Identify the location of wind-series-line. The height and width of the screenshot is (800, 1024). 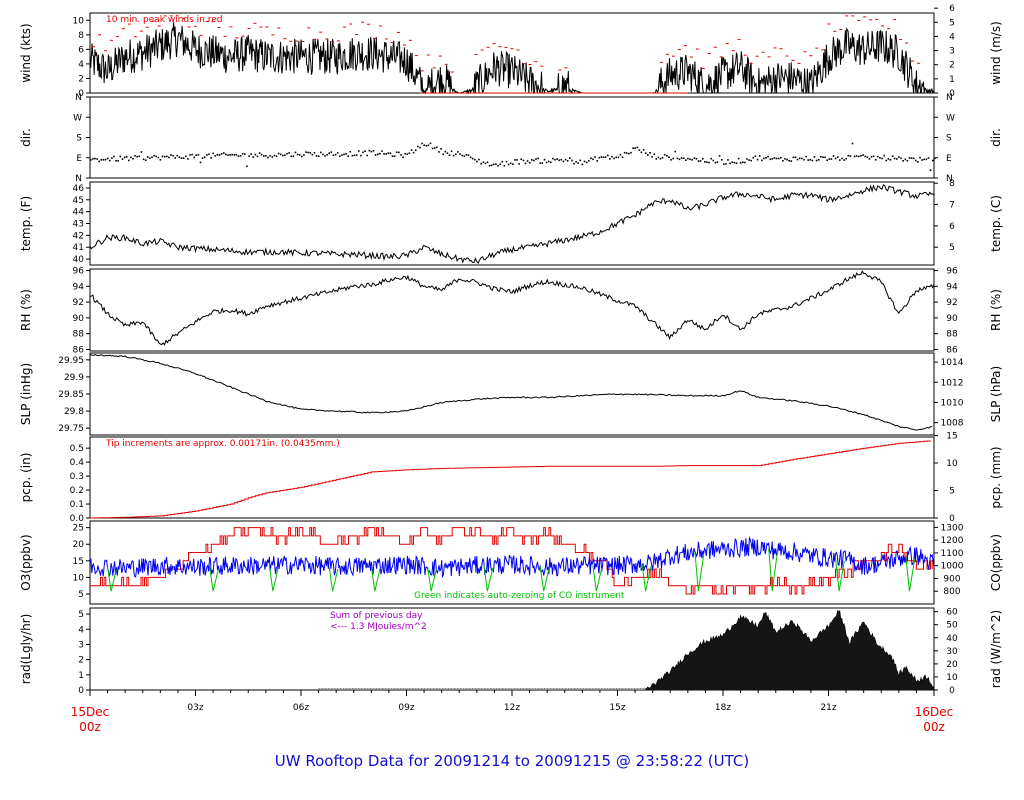
(512, 58).